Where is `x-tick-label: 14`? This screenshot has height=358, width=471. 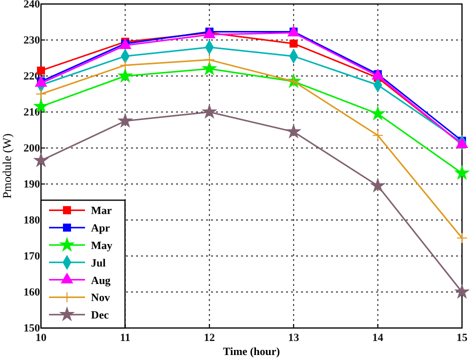
x-tick-label: 14 is located at coordinates (378, 338).